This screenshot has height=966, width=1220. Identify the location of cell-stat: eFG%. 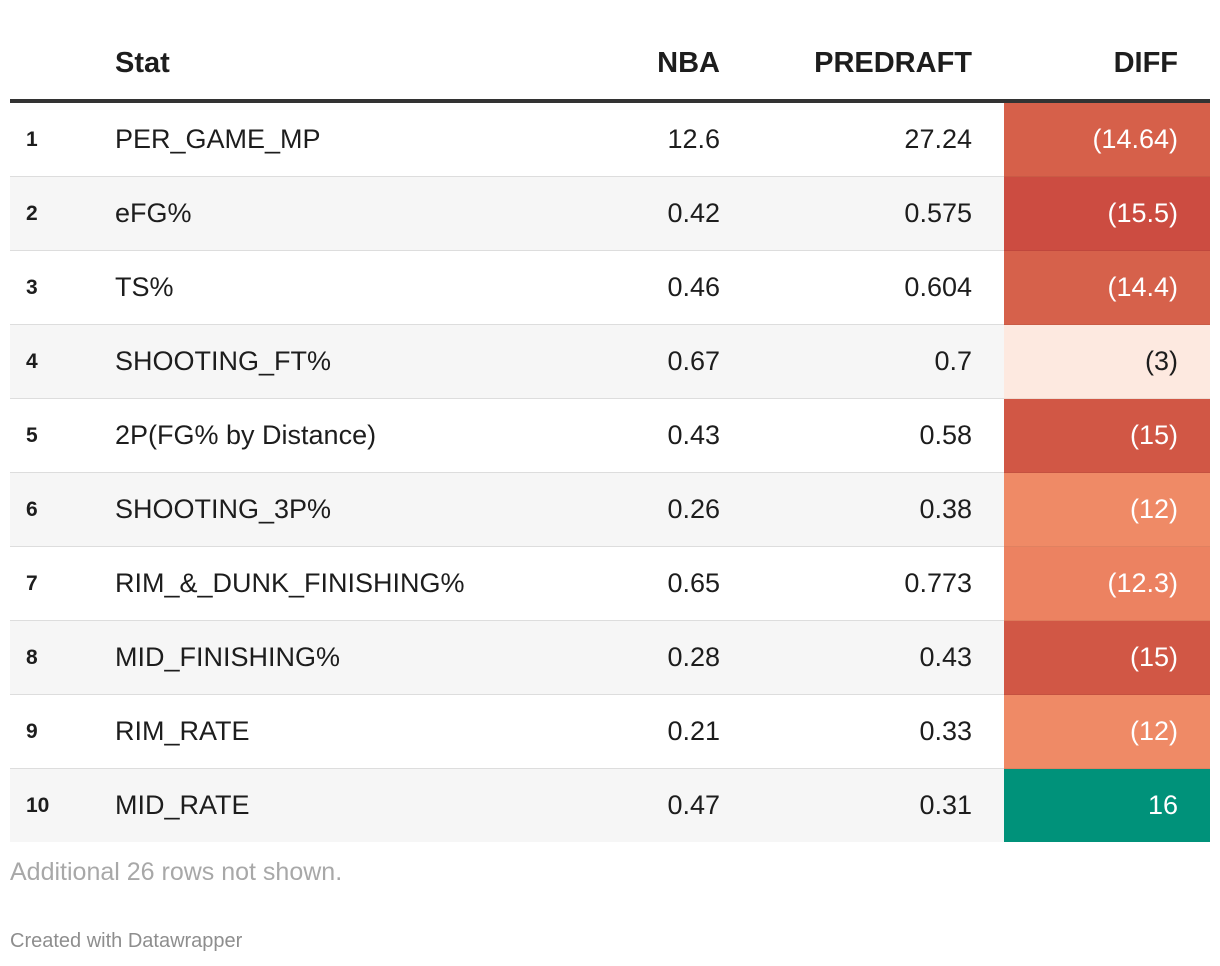
(317, 213).